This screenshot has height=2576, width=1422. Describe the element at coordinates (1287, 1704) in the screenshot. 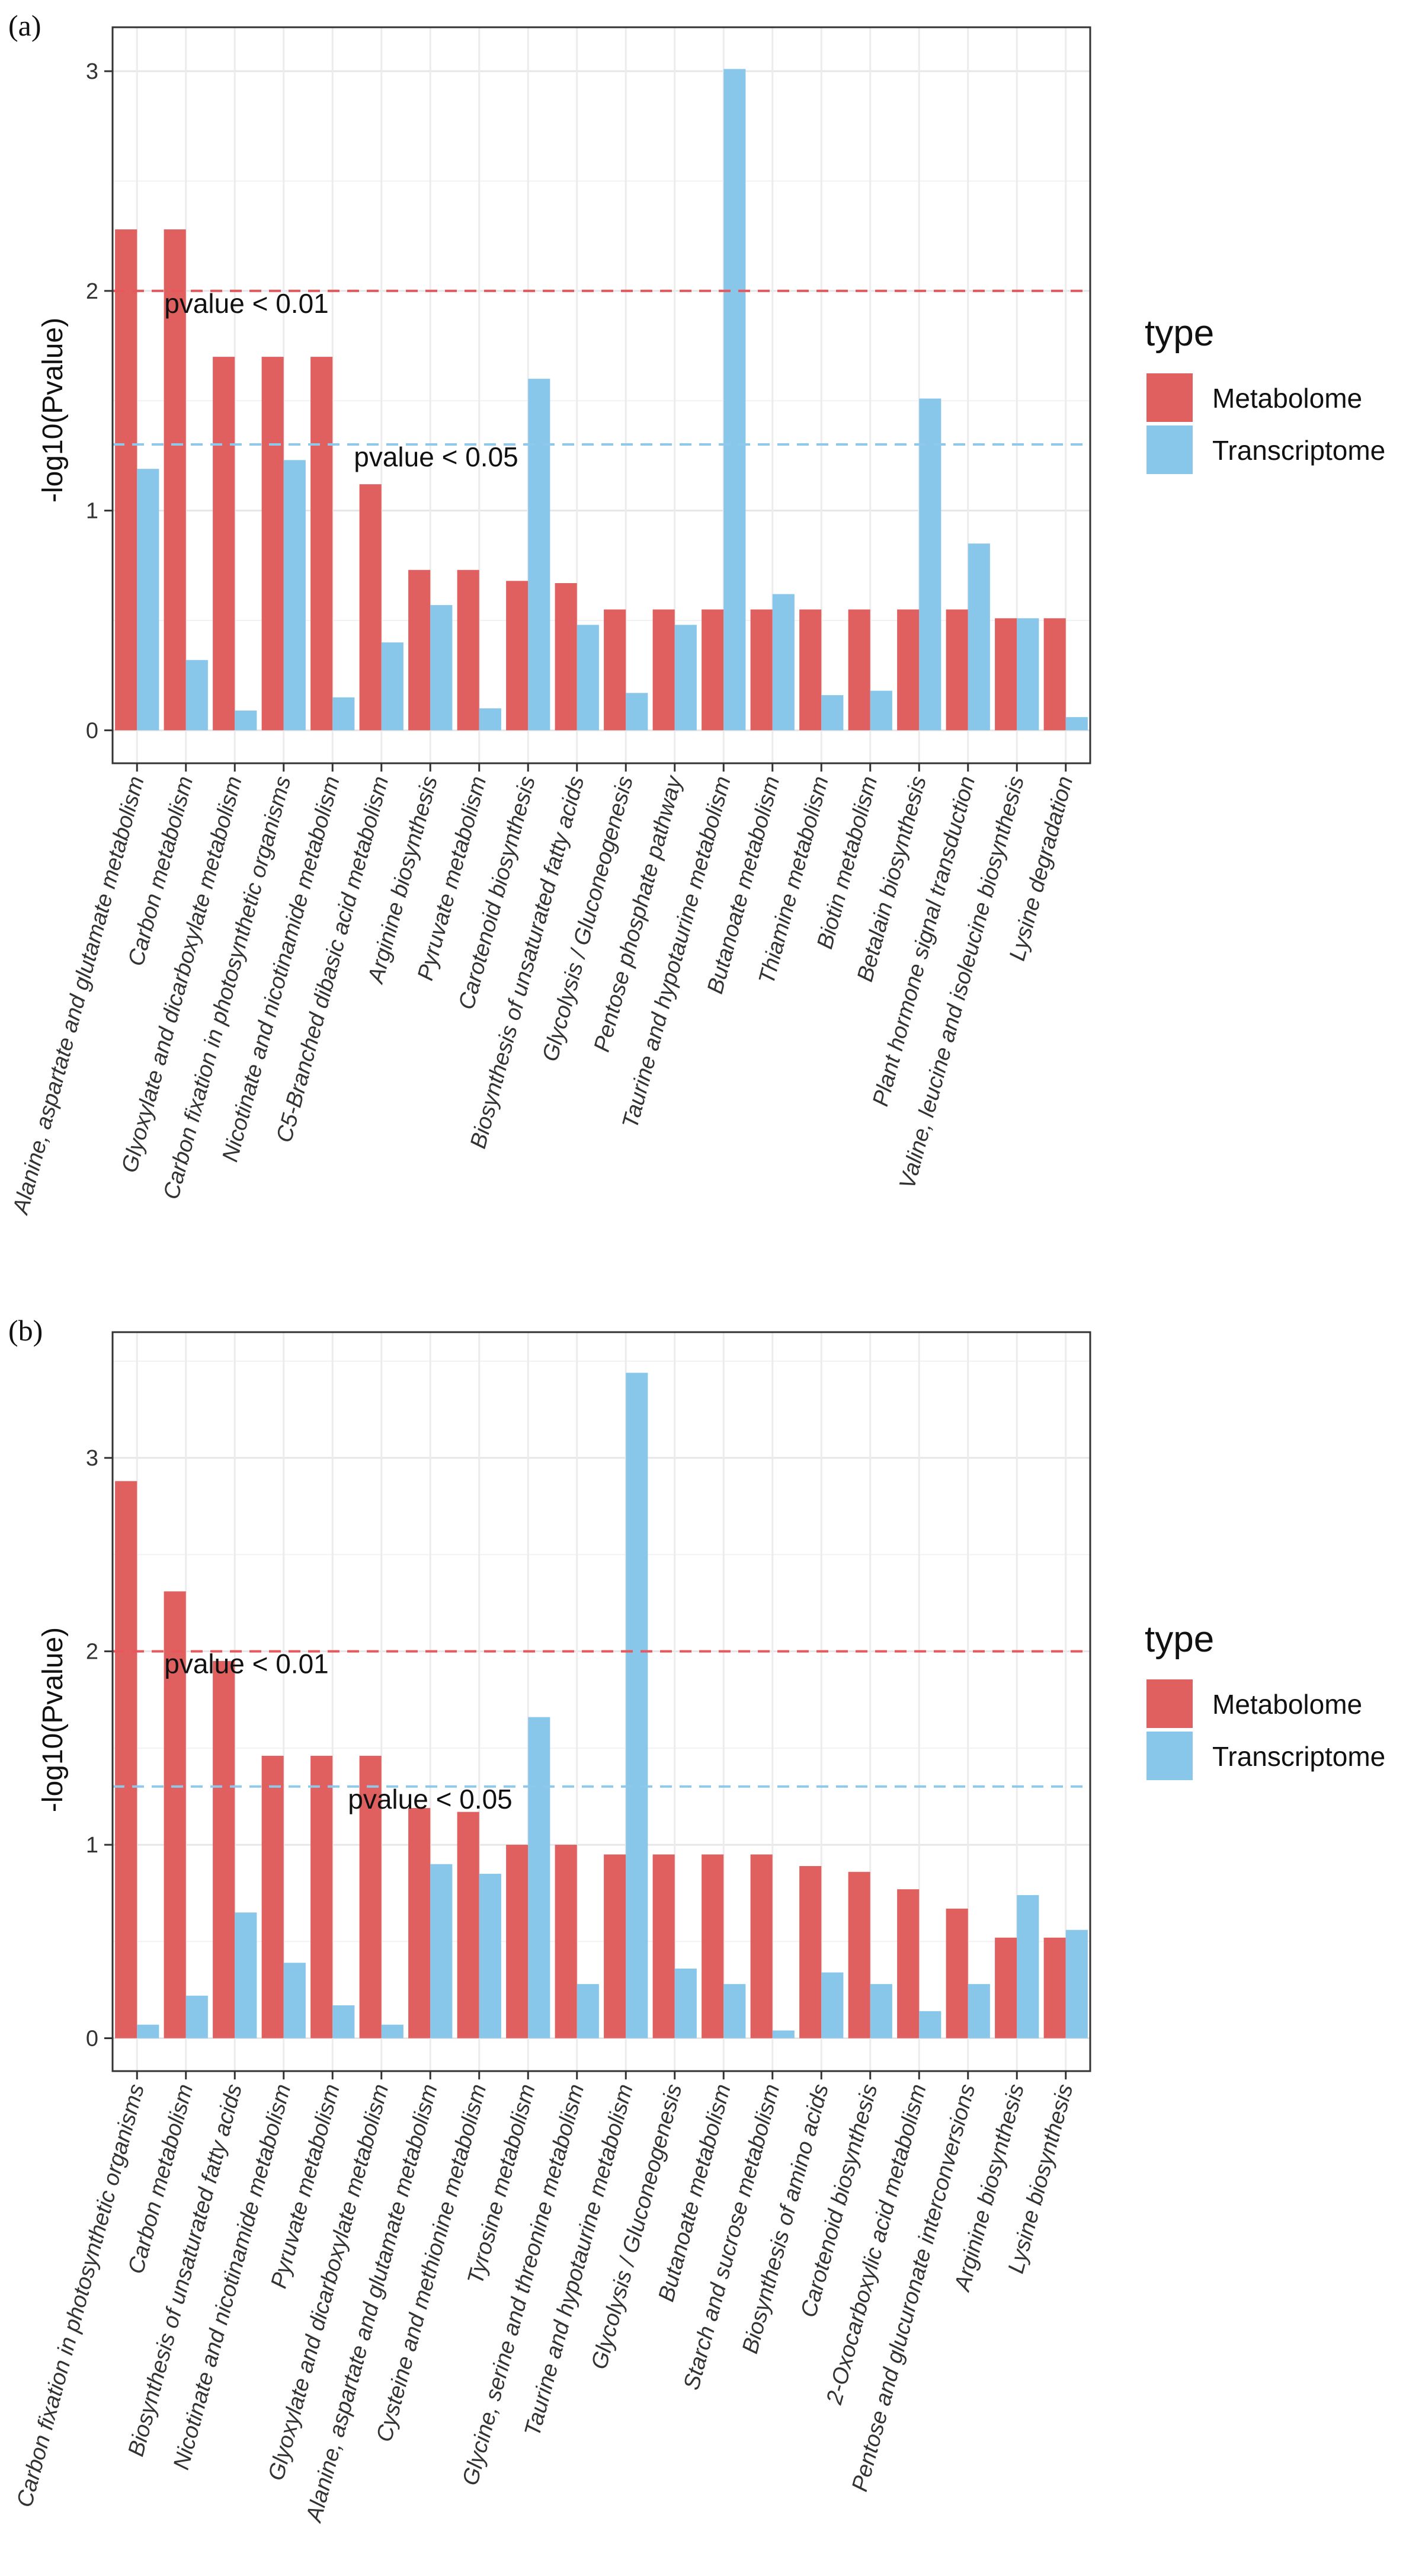

I see `panel-b-legend-label-metabolome: Metabolome` at that location.